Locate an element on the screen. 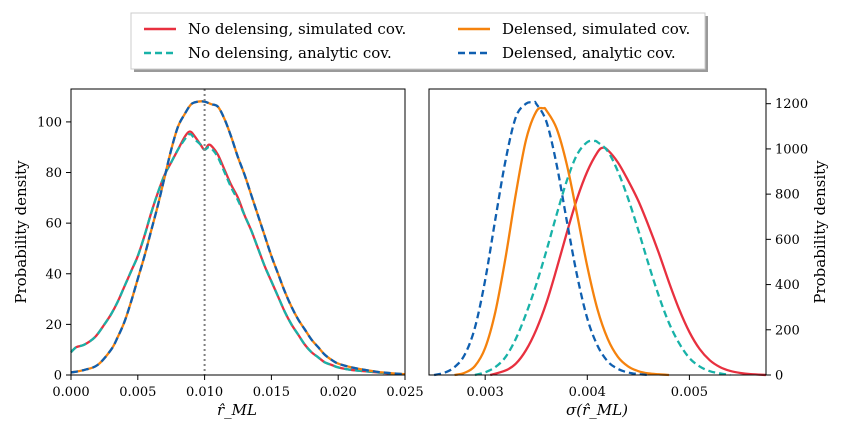 The image size is (842, 439). left-x-axis-label-text: r̂_ML is located at coordinates (237, 410).